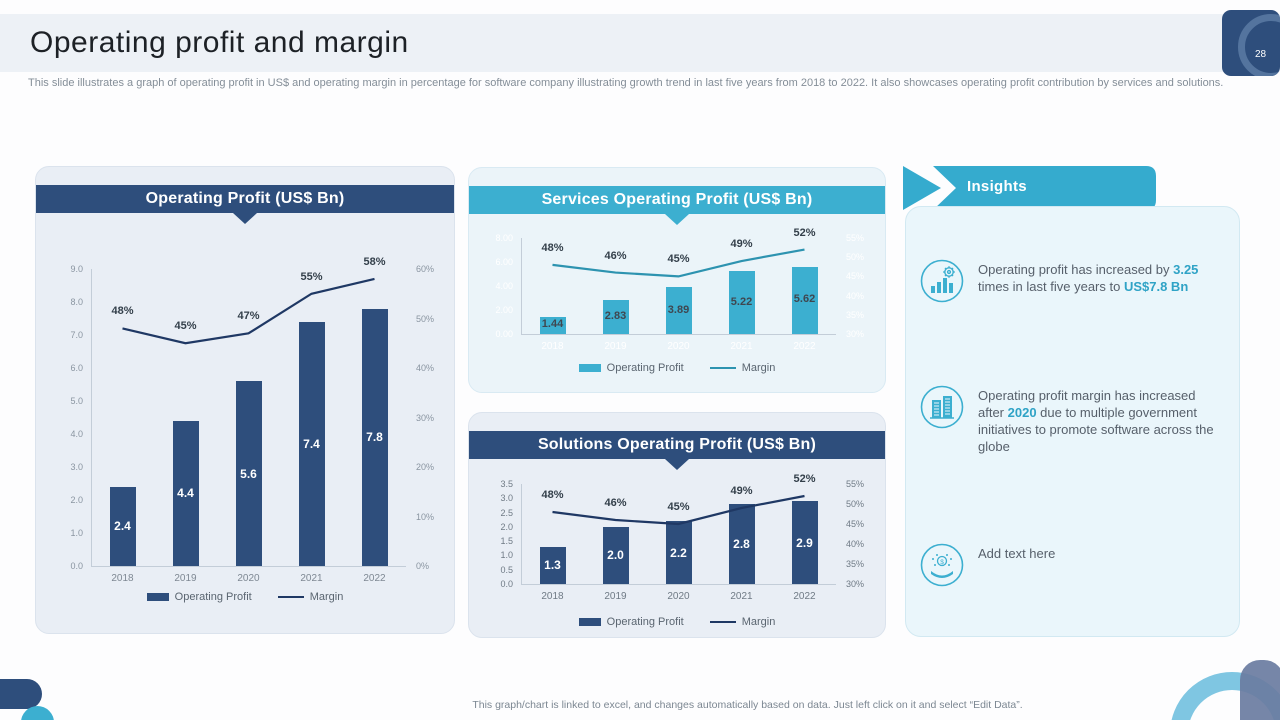  What do you see at coordinates (76, 500) in the screenshot?
I see `left-axis-tick: 2.0` at bounding box center [76, 500].